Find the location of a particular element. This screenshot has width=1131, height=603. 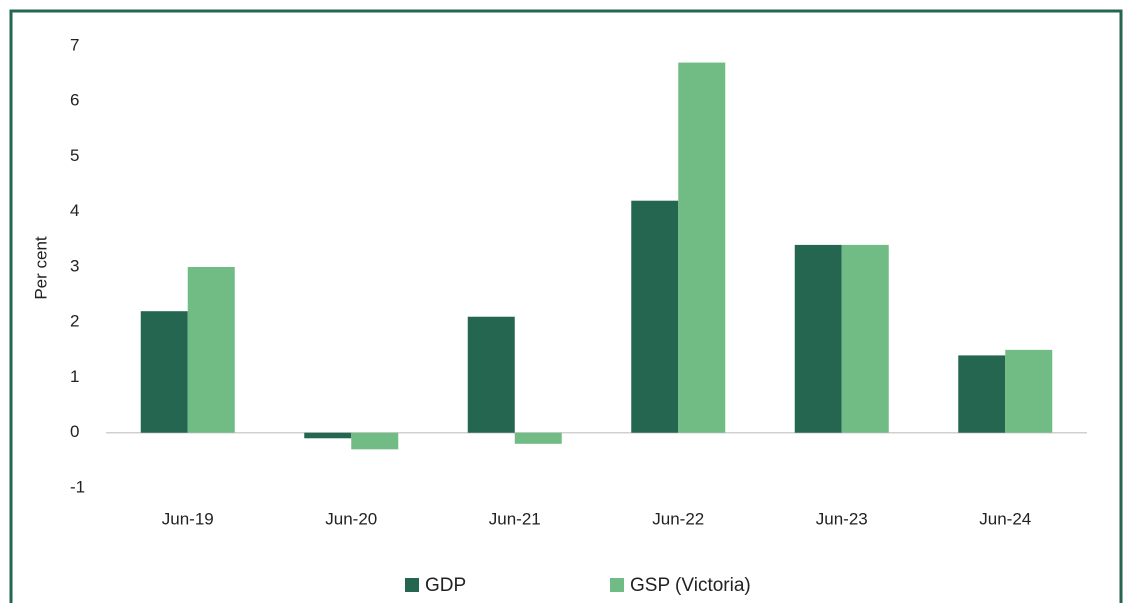

x-tick-label: Jun-21 is located at coordinates (515, 518).